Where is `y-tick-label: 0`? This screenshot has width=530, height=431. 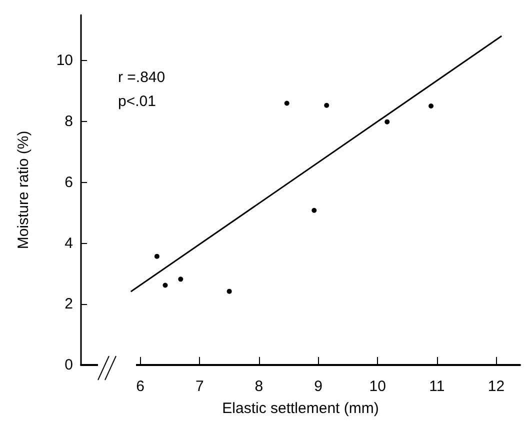
y-tick-label: 0 is located at coordinates (68, 365).